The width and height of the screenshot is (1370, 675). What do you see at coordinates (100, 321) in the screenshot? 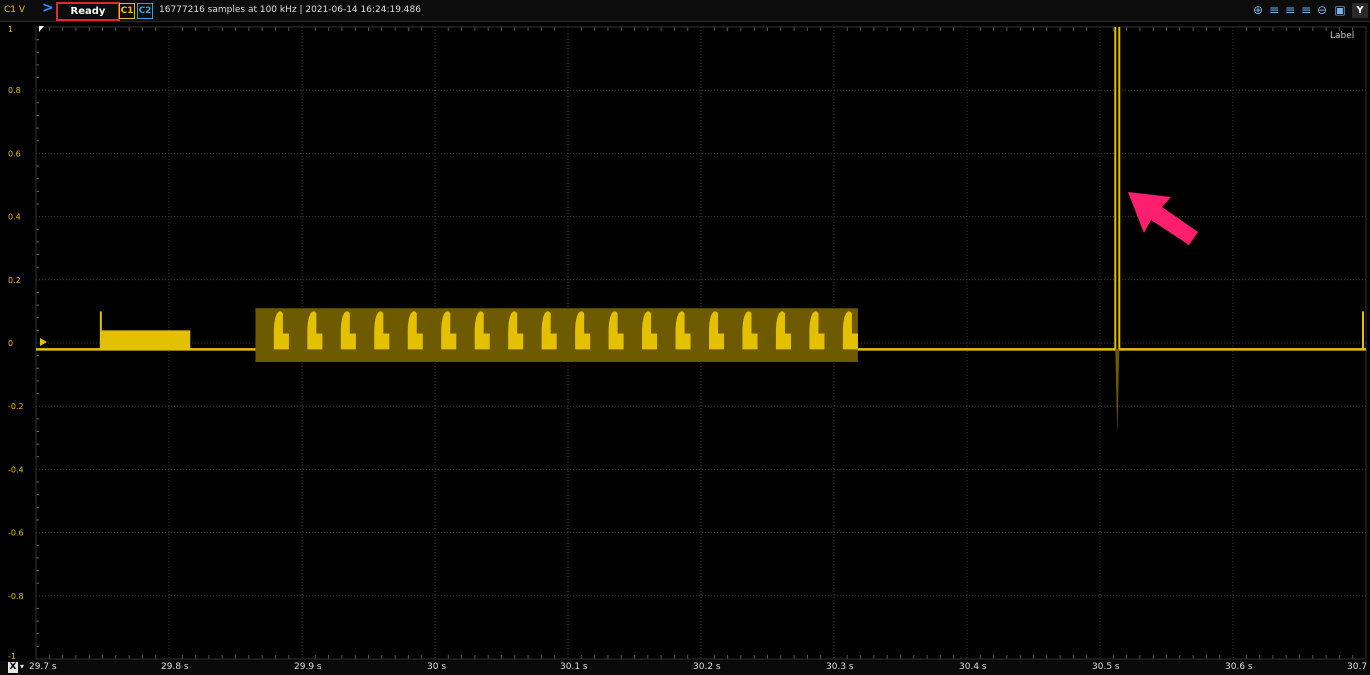
I see `burst-peak` at bounding box center [100, 321].